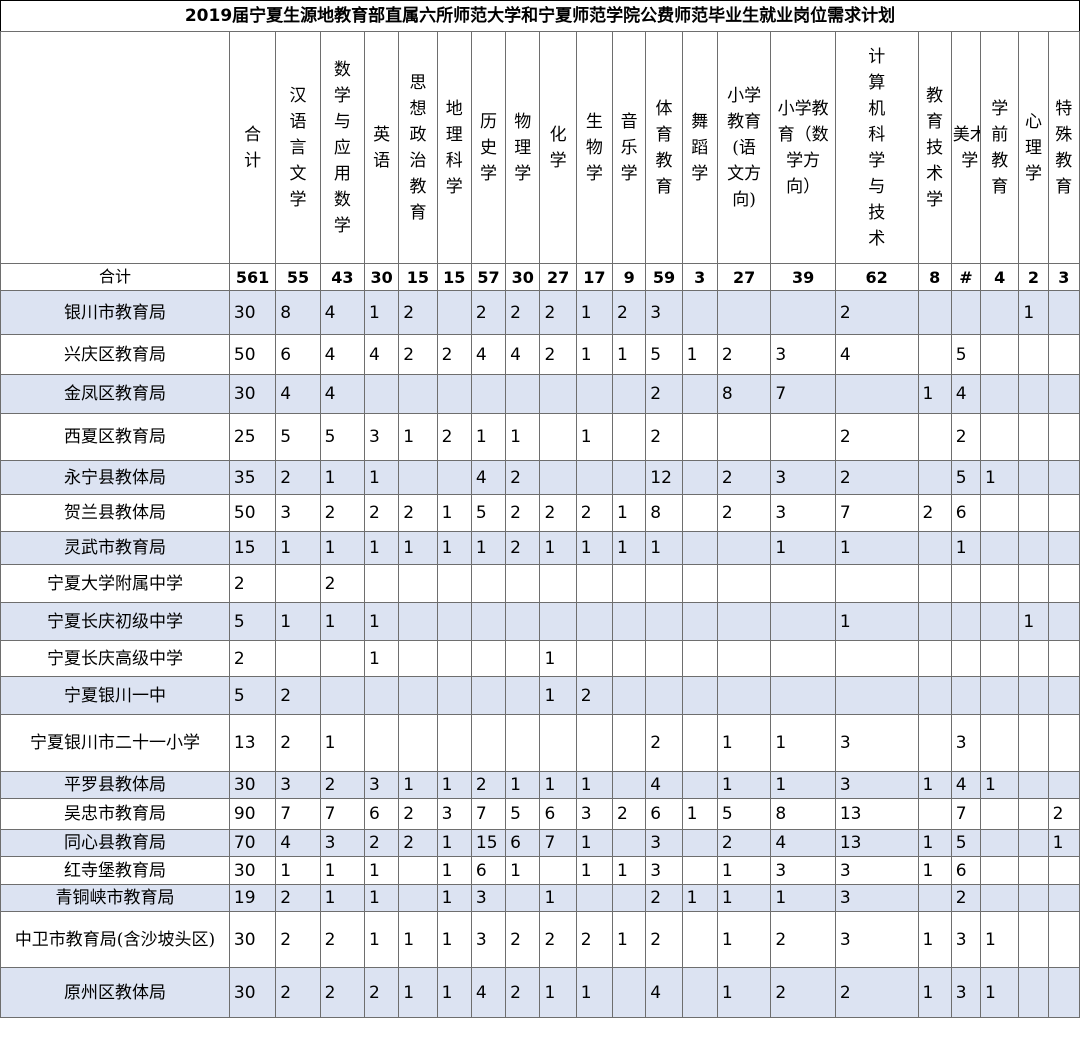 The image size is (1080, 1047). What do you see at coordinates (664, 477) in the screenshot?
I see `data-cell: 12` at bounding box center [664, 477].